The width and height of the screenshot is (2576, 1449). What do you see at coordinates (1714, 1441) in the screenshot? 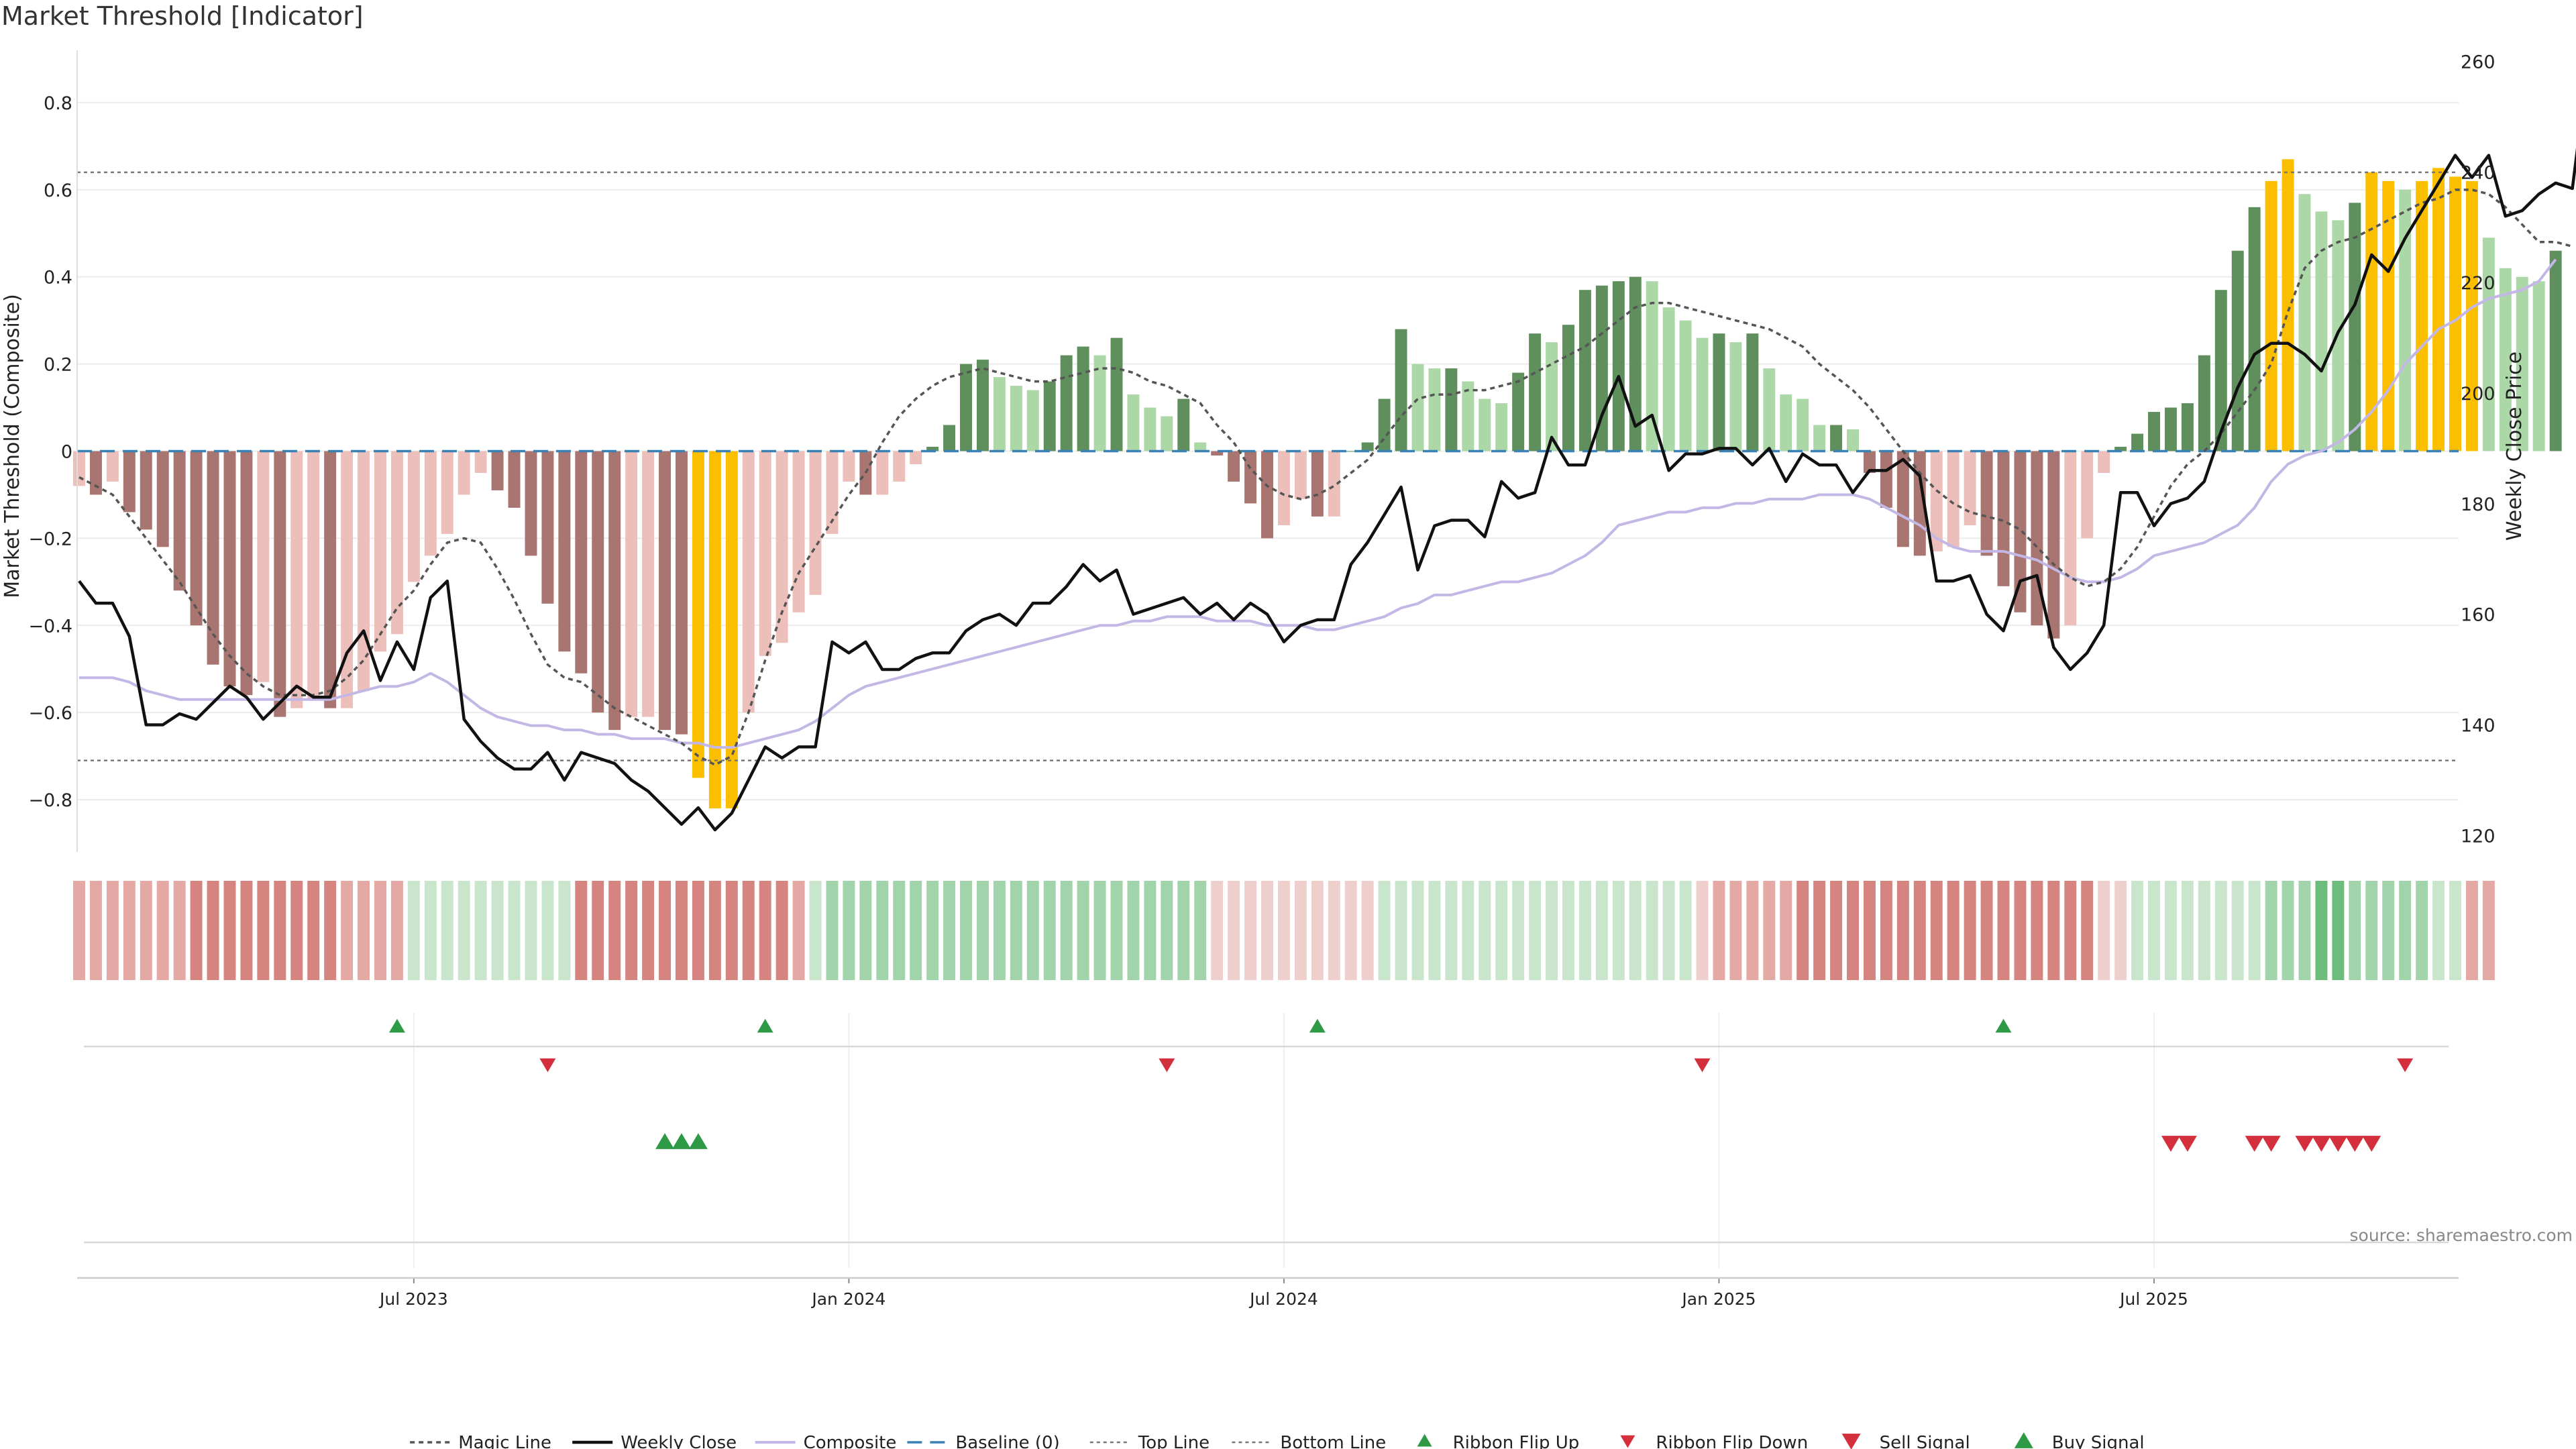
I see `legend-item-flipdown: Ribbon Flip Down` at bounding box center [1714, 1441].